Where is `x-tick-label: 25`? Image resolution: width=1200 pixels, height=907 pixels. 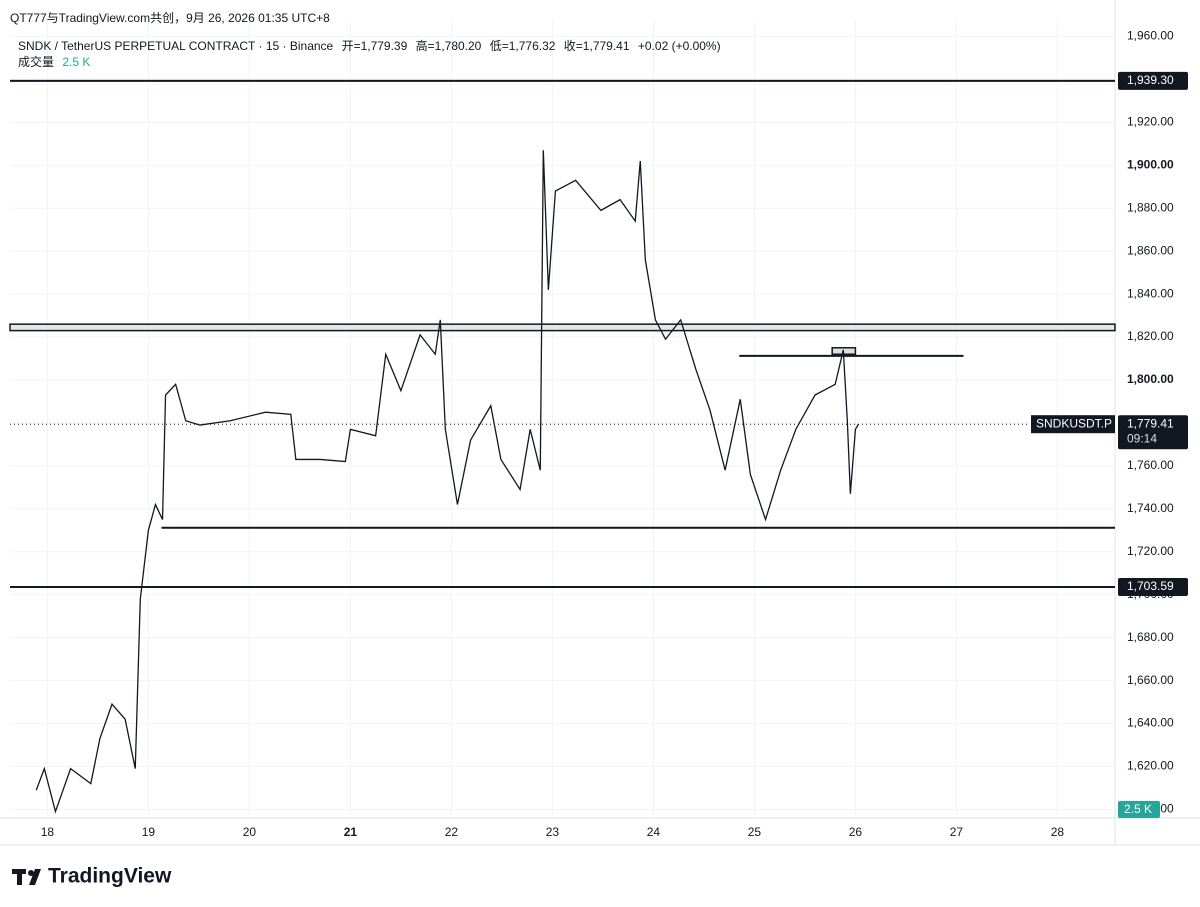 x-tick-label: 25 is located at coordinates (755, 832).